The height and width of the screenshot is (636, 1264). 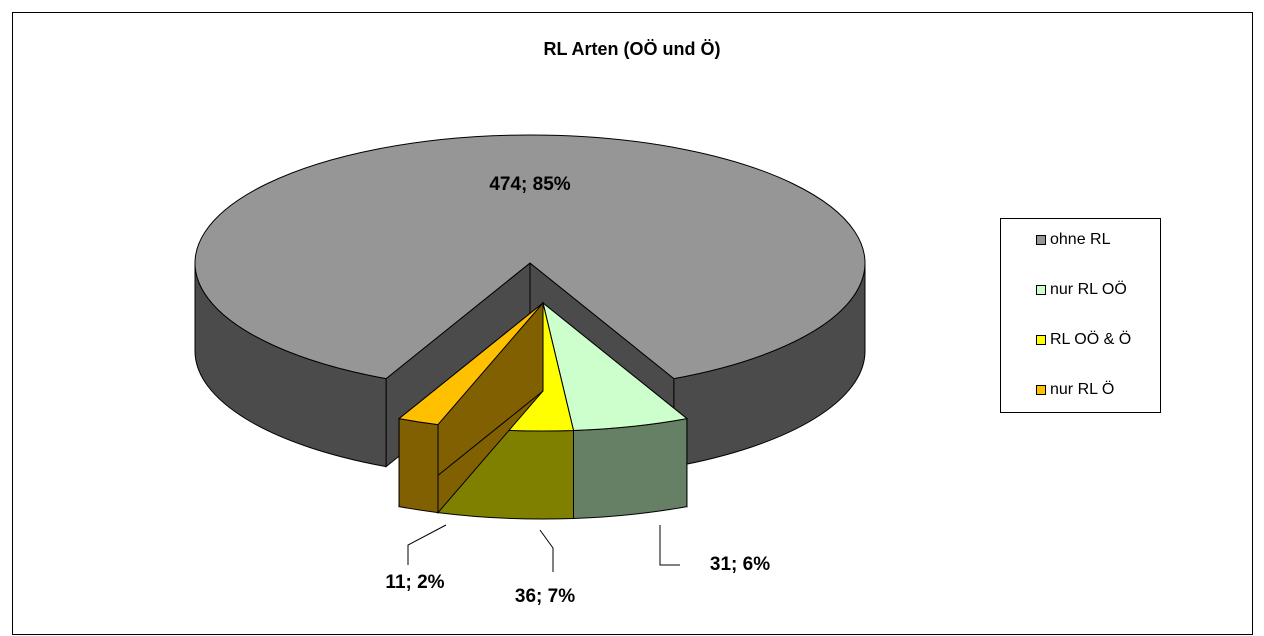 What do you see at coordinates (529, 184) in the screenshot?
I see `data-label: 474; 85%` at bounding box center [529, 184].